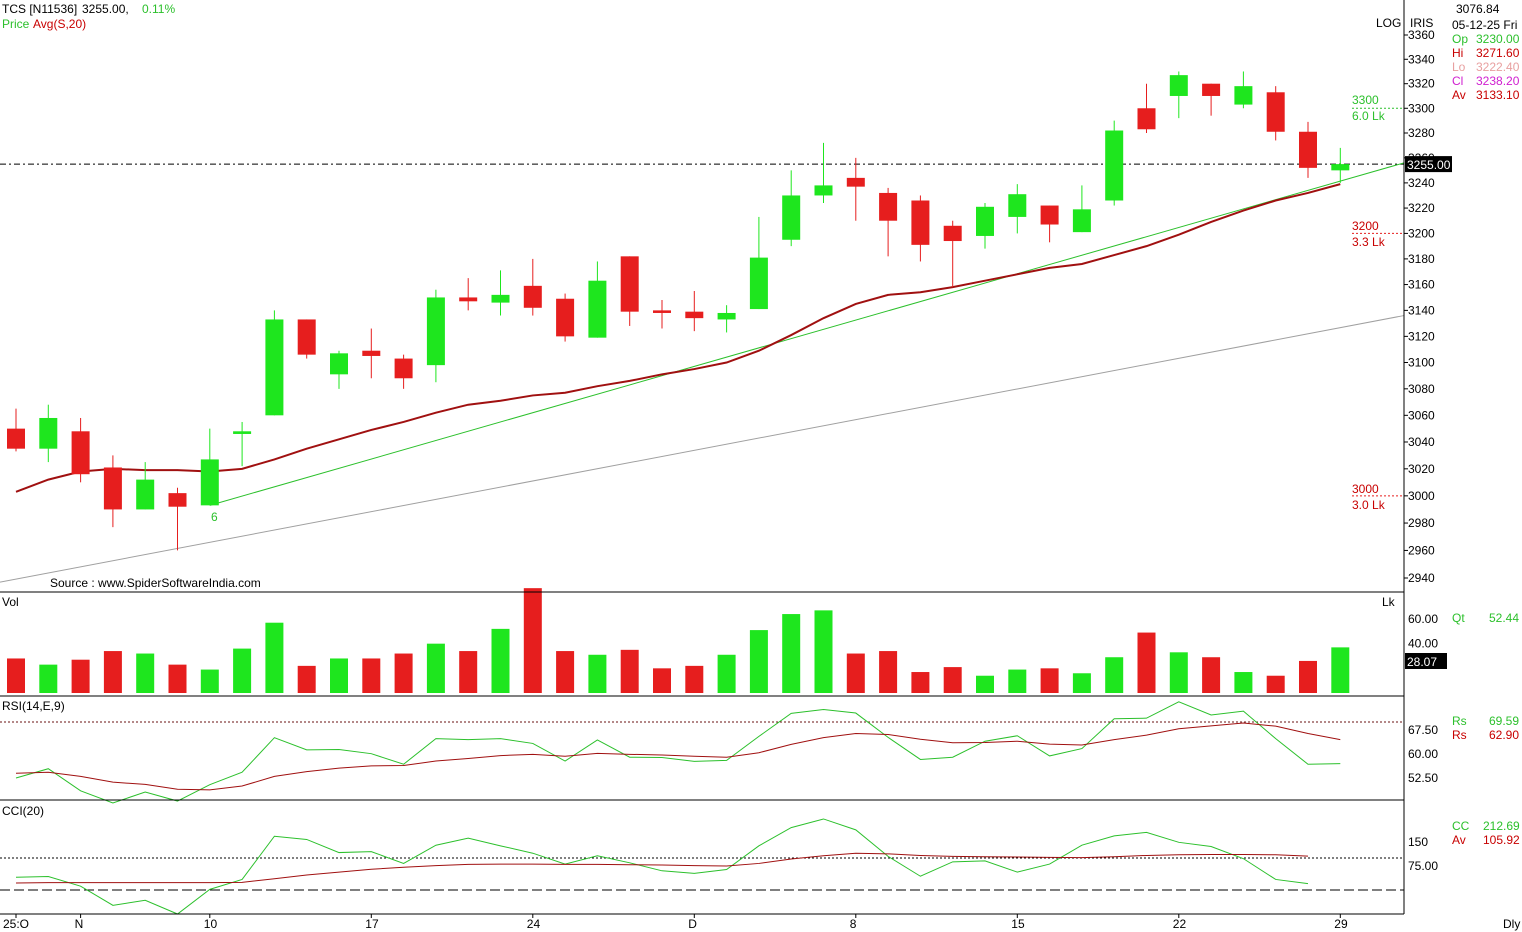 This screenshot has width=1522, height=932. Describe the element at coordinates (1459, 95) in the screenshot. I see `avg-label: Av` at that location.